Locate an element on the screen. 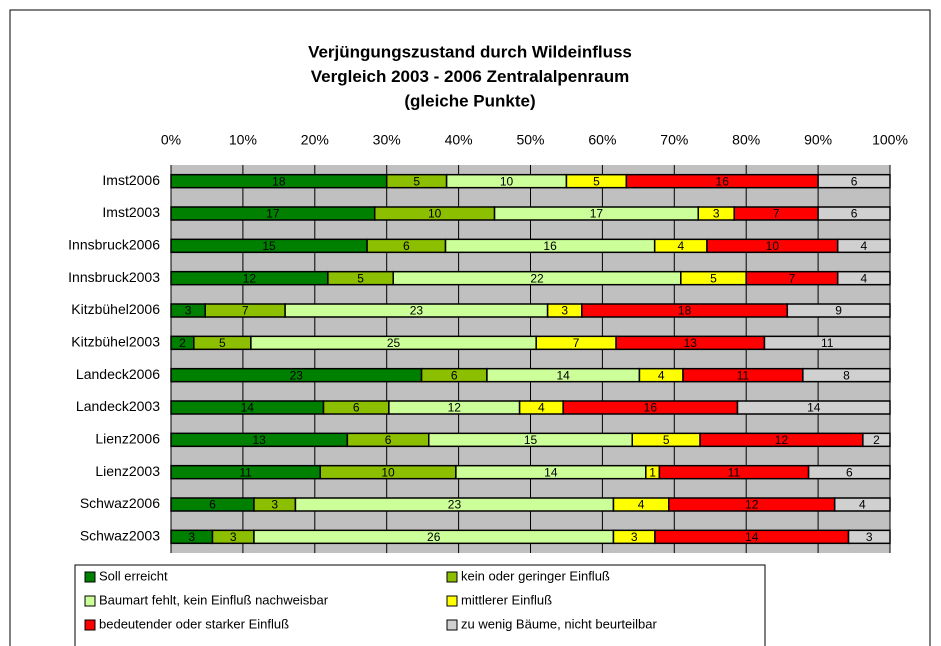 Image resolution: width=941 pixels, height=646 pixels. data-label: 8 is located at coordinates (846, 375).